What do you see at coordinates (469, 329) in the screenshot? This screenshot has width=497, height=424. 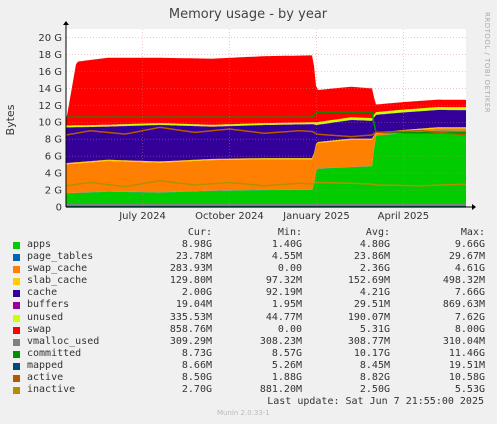 I see `value-max: 8.00G` at bounding box center [469, 329].